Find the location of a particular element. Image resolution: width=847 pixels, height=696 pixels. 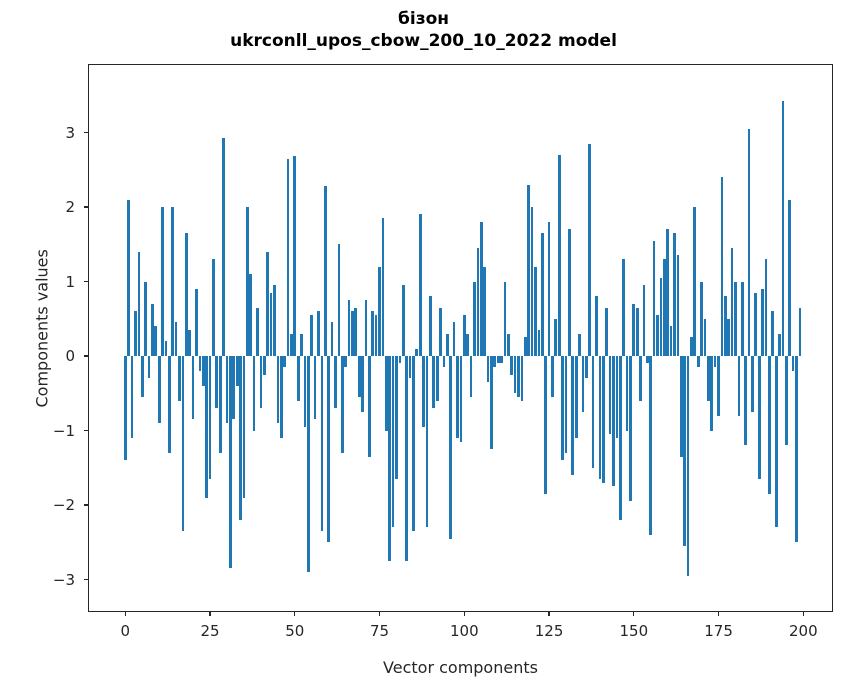

y-tick-label: −3 is located at coordinates (63, 579).